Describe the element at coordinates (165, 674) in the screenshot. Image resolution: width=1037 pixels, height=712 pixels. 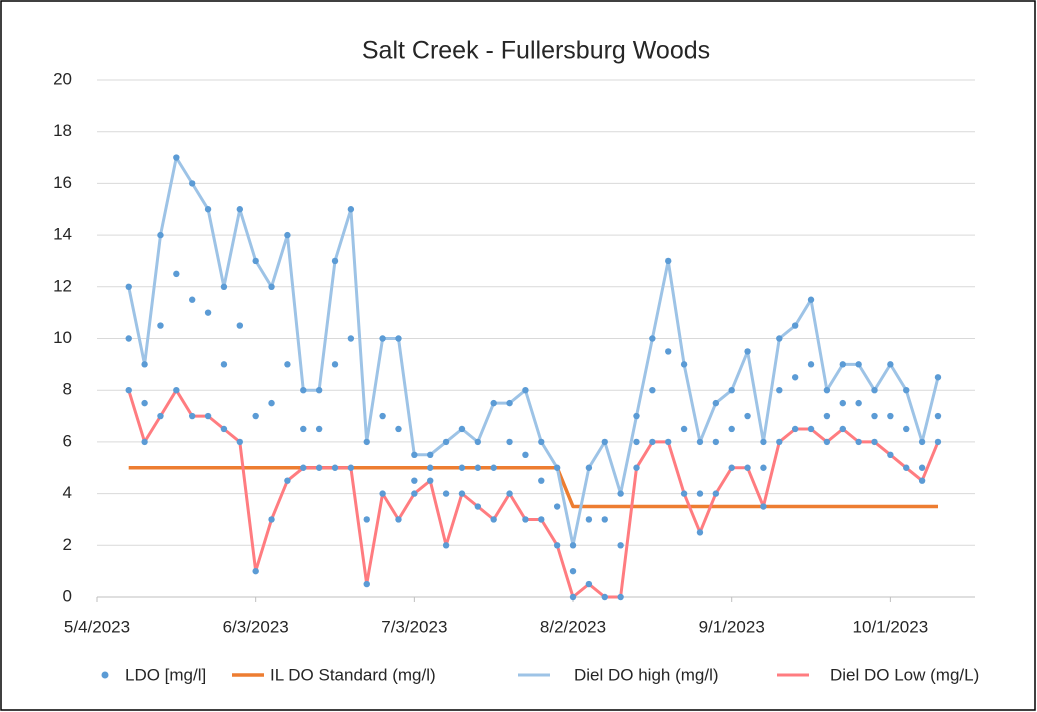
I see `legend-label: LDO [mg/l]` at that location.